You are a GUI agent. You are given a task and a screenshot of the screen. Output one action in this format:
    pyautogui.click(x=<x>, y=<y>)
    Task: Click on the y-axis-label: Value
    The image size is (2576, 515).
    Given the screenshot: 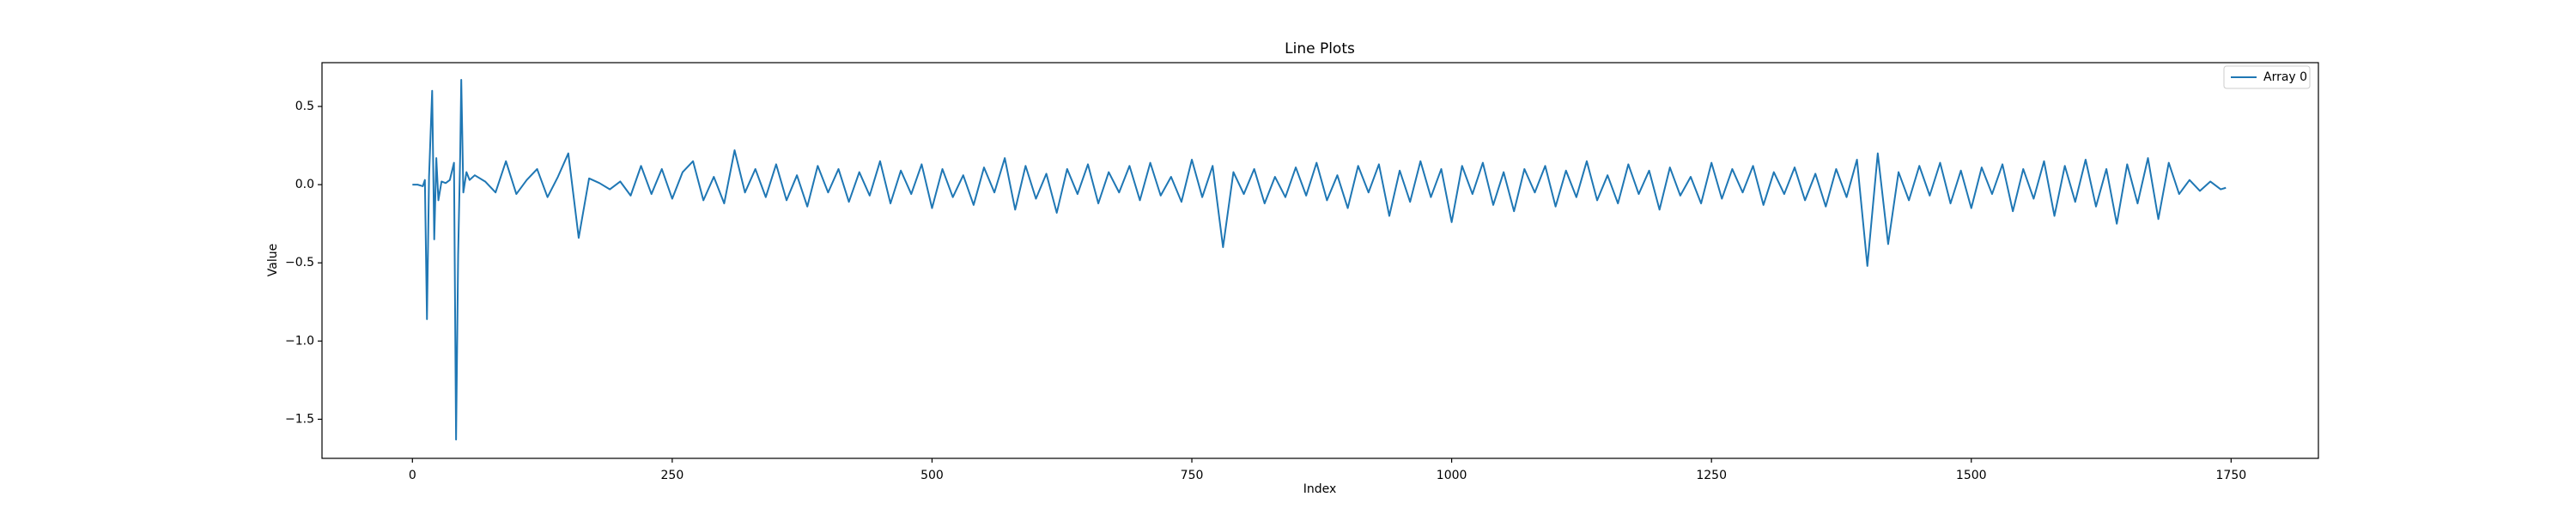 What is the action you would take?
    pyautogui.click(x=273, y=260)
    